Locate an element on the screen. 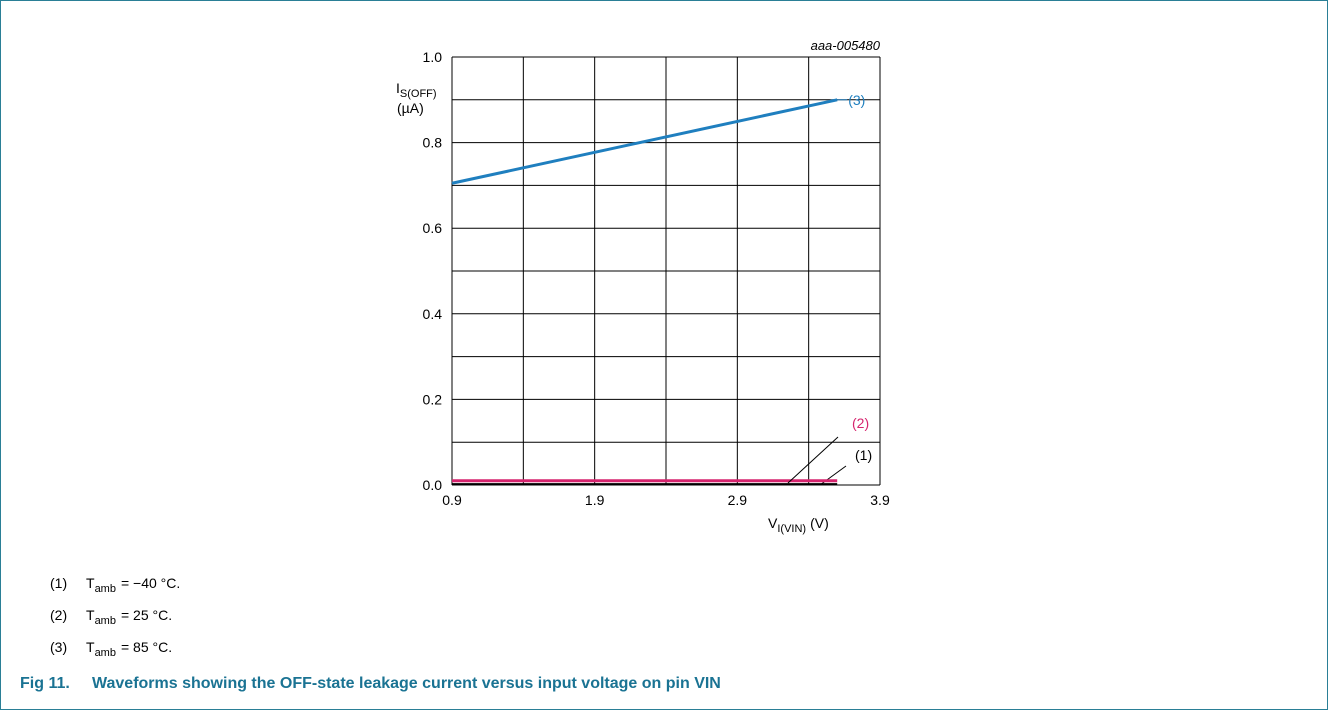  note-text: Tamb = 85 °C. is located at coordinates (129, 649).